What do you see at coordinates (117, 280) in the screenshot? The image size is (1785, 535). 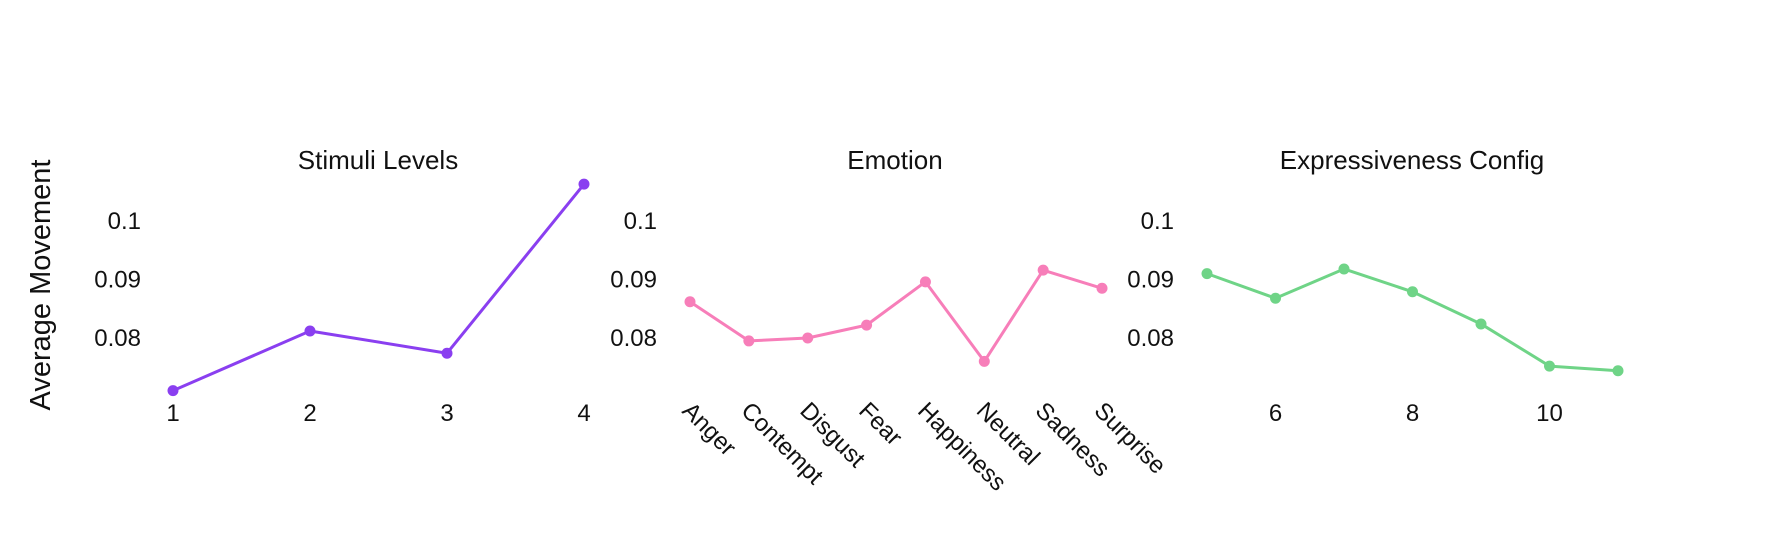 I see `stimuli-levels-y-tick-1: 0.09` at bounding box center [117, 280].